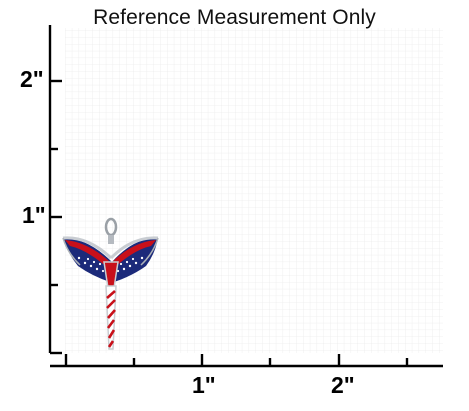 The width and height of the screenshot is (469, 411). What do you see at coordinates (34, 215) in the screenshot?
I see `y-label-1in: 1"` at bounding box center [34, 215].